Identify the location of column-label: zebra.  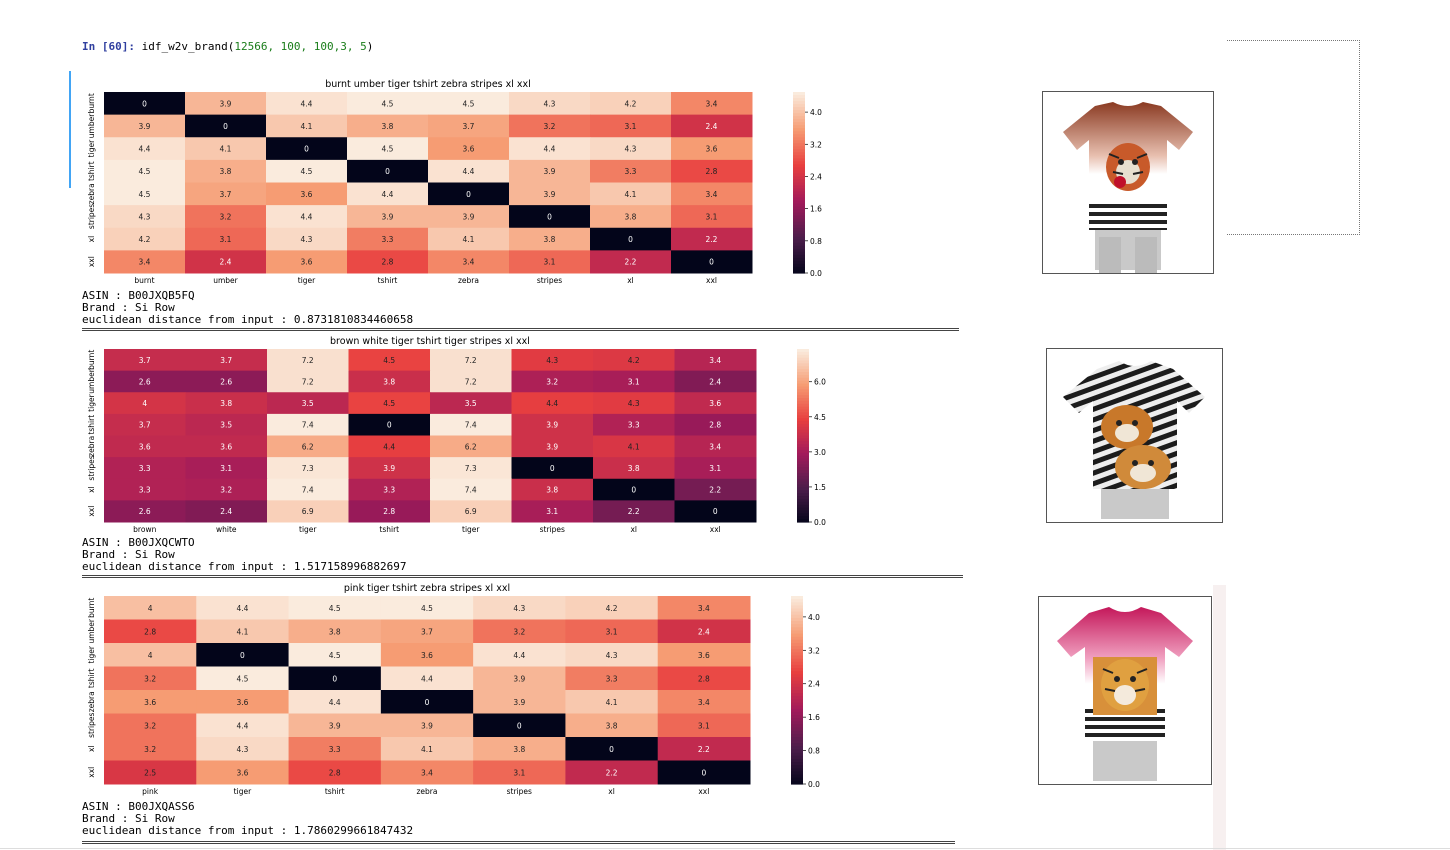
(427, 791).